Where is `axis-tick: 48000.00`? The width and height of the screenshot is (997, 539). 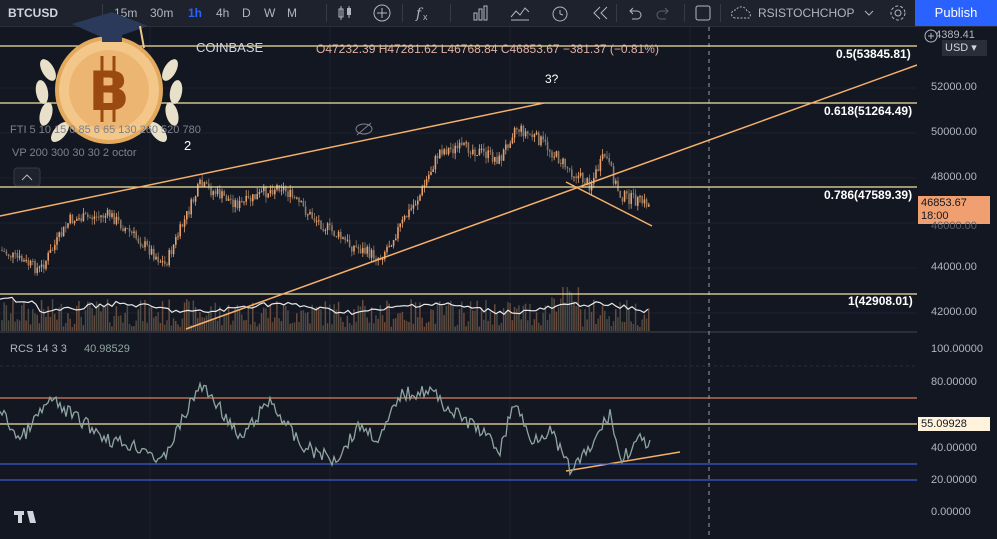
axis-tick: 48000.00 is located at coordinates (954, 177).